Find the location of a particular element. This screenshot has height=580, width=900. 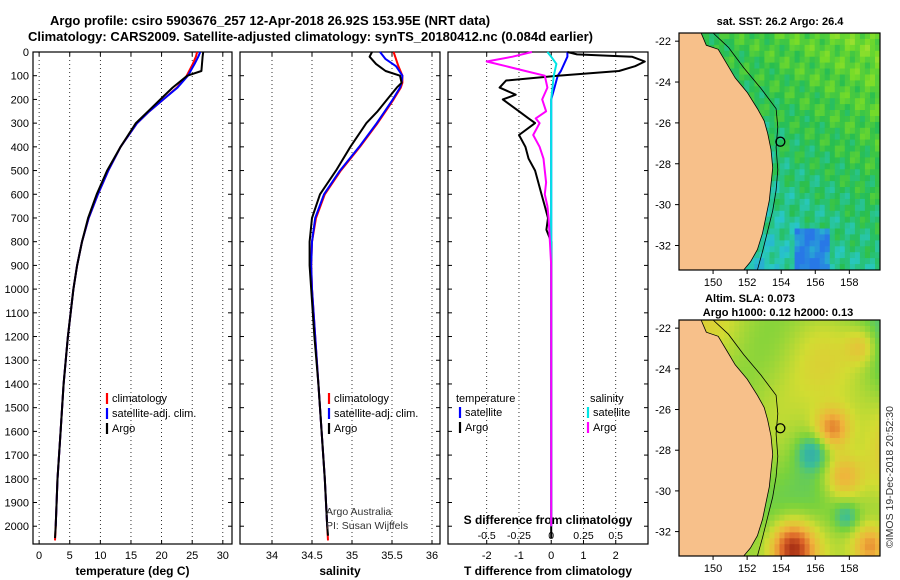

legend-climatology-label: climatology is located at coordinates (140, 399).